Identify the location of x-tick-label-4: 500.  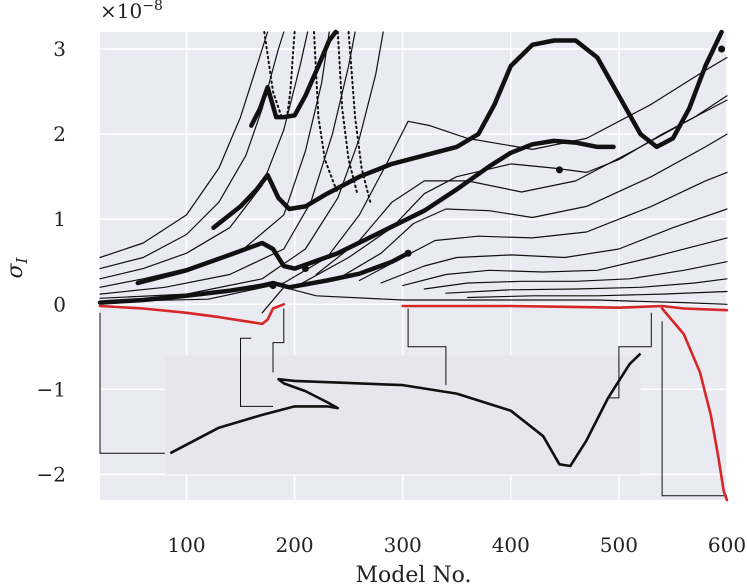
(619, 545).